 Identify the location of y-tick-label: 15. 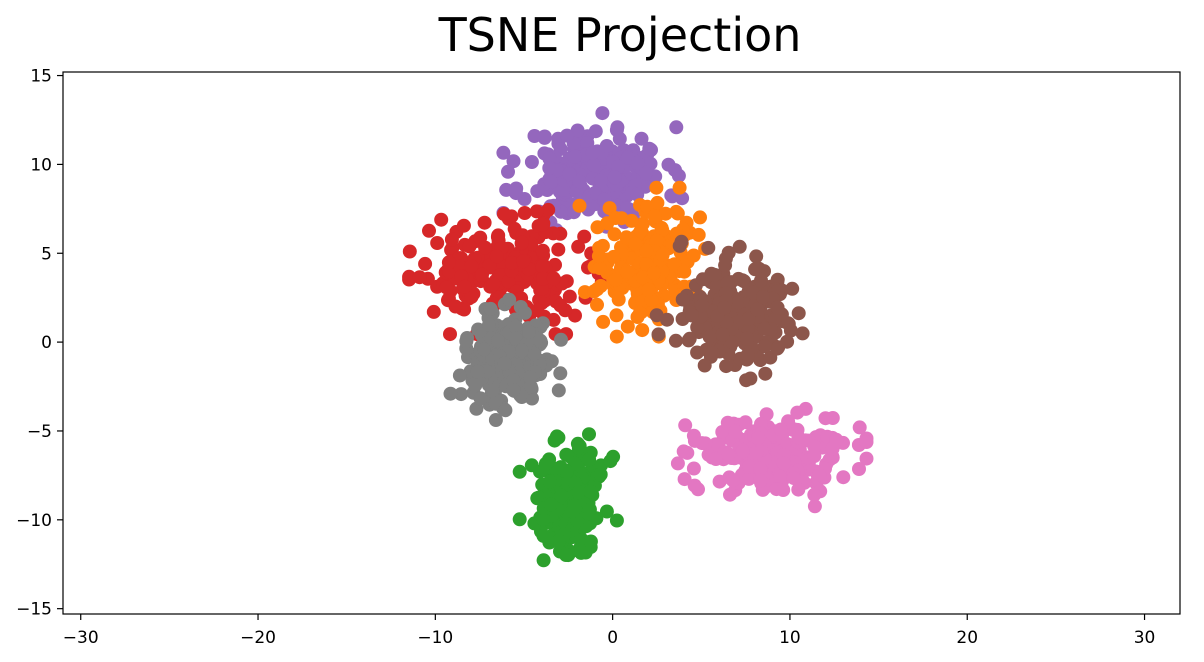
(41, 77).